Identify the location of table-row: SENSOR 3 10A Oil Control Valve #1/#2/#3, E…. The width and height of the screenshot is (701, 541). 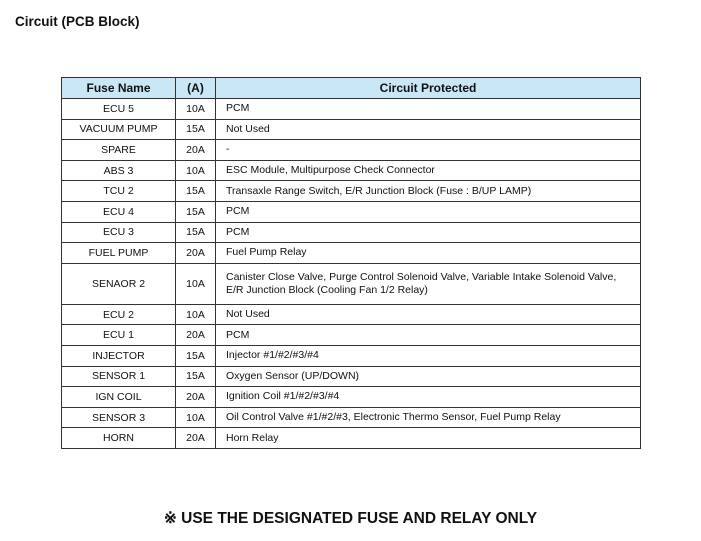
(351, 417).